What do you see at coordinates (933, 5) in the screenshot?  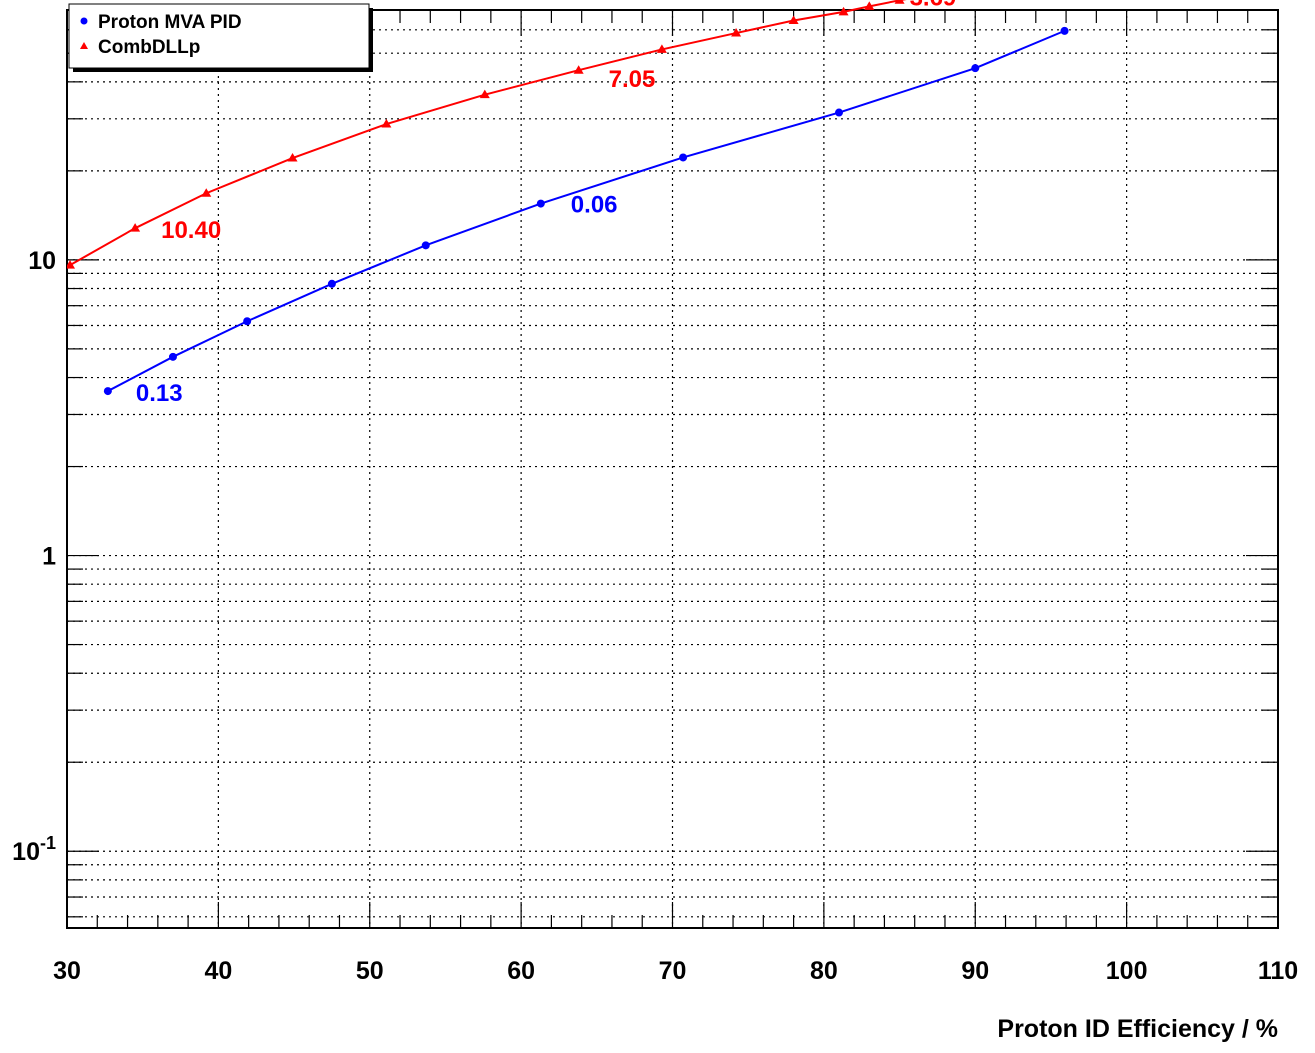 I see `point-label: 3.69` at bounding box center [933, 5].